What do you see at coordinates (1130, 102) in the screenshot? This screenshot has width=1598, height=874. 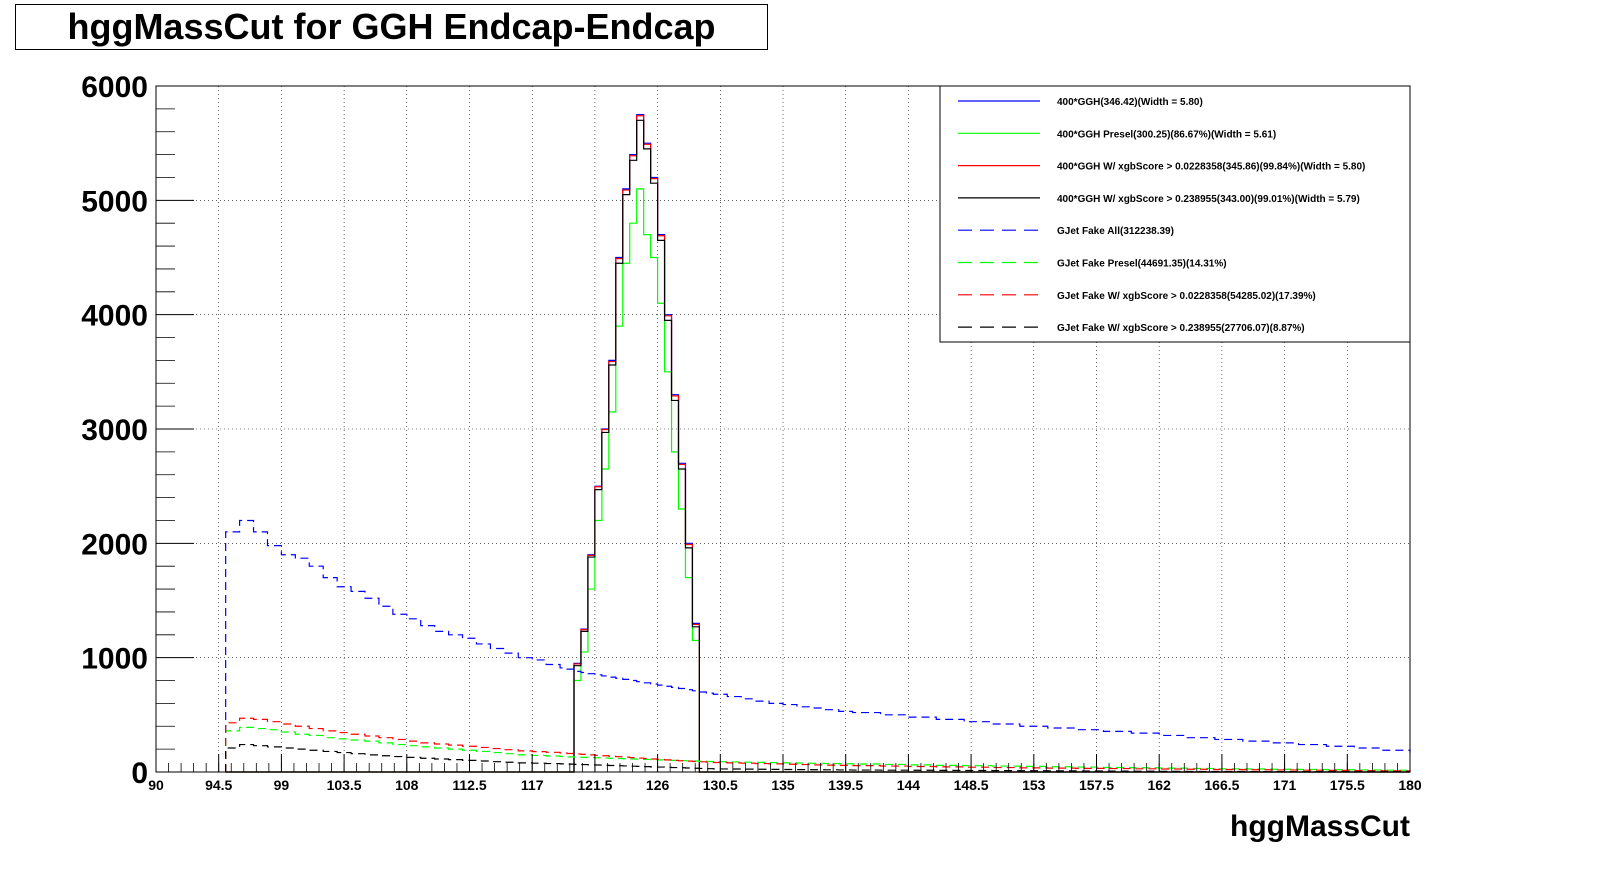 I see `legend-entry-label: 400*GGH(346.42)(Width = 5.80)` at bounding box center [1130, 102].